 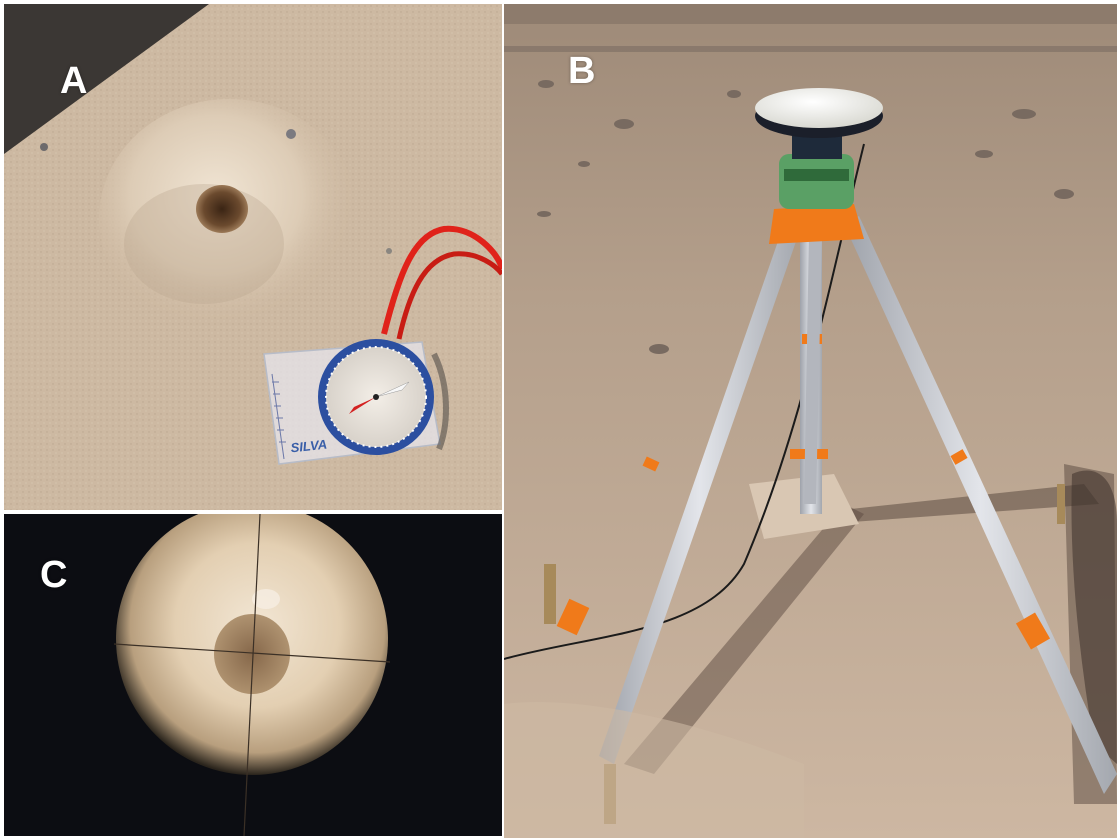 What do you see at coordinates (441, 280) in the screenshot?
I see `compass-strap` at bounding box center [441, 280].